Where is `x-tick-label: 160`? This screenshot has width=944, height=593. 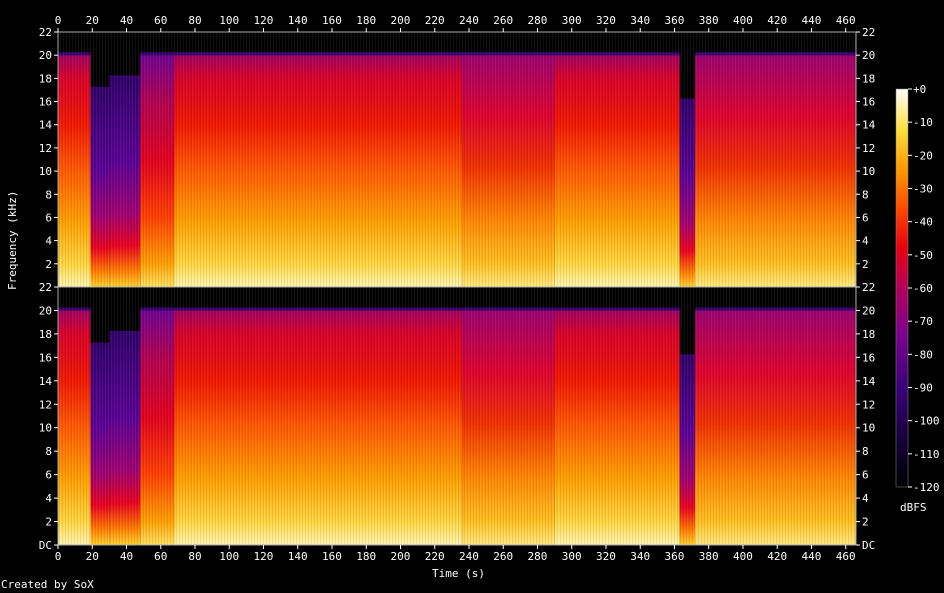
x-tick-label: 160 is located at coordinates (332, 20).